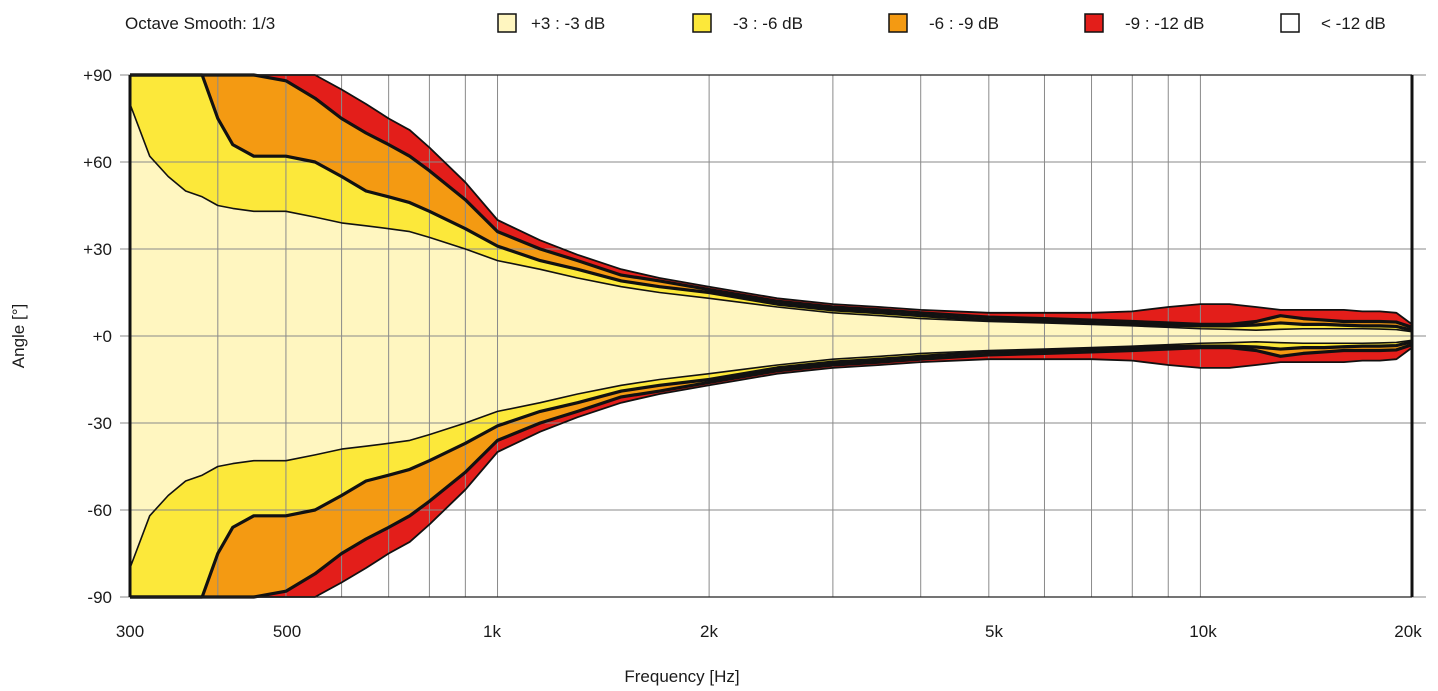  What do you see at coordinates (1408, 631) in the screenshot?
I see `x-tick-label: 20k` at bounding box center [1408, 631].